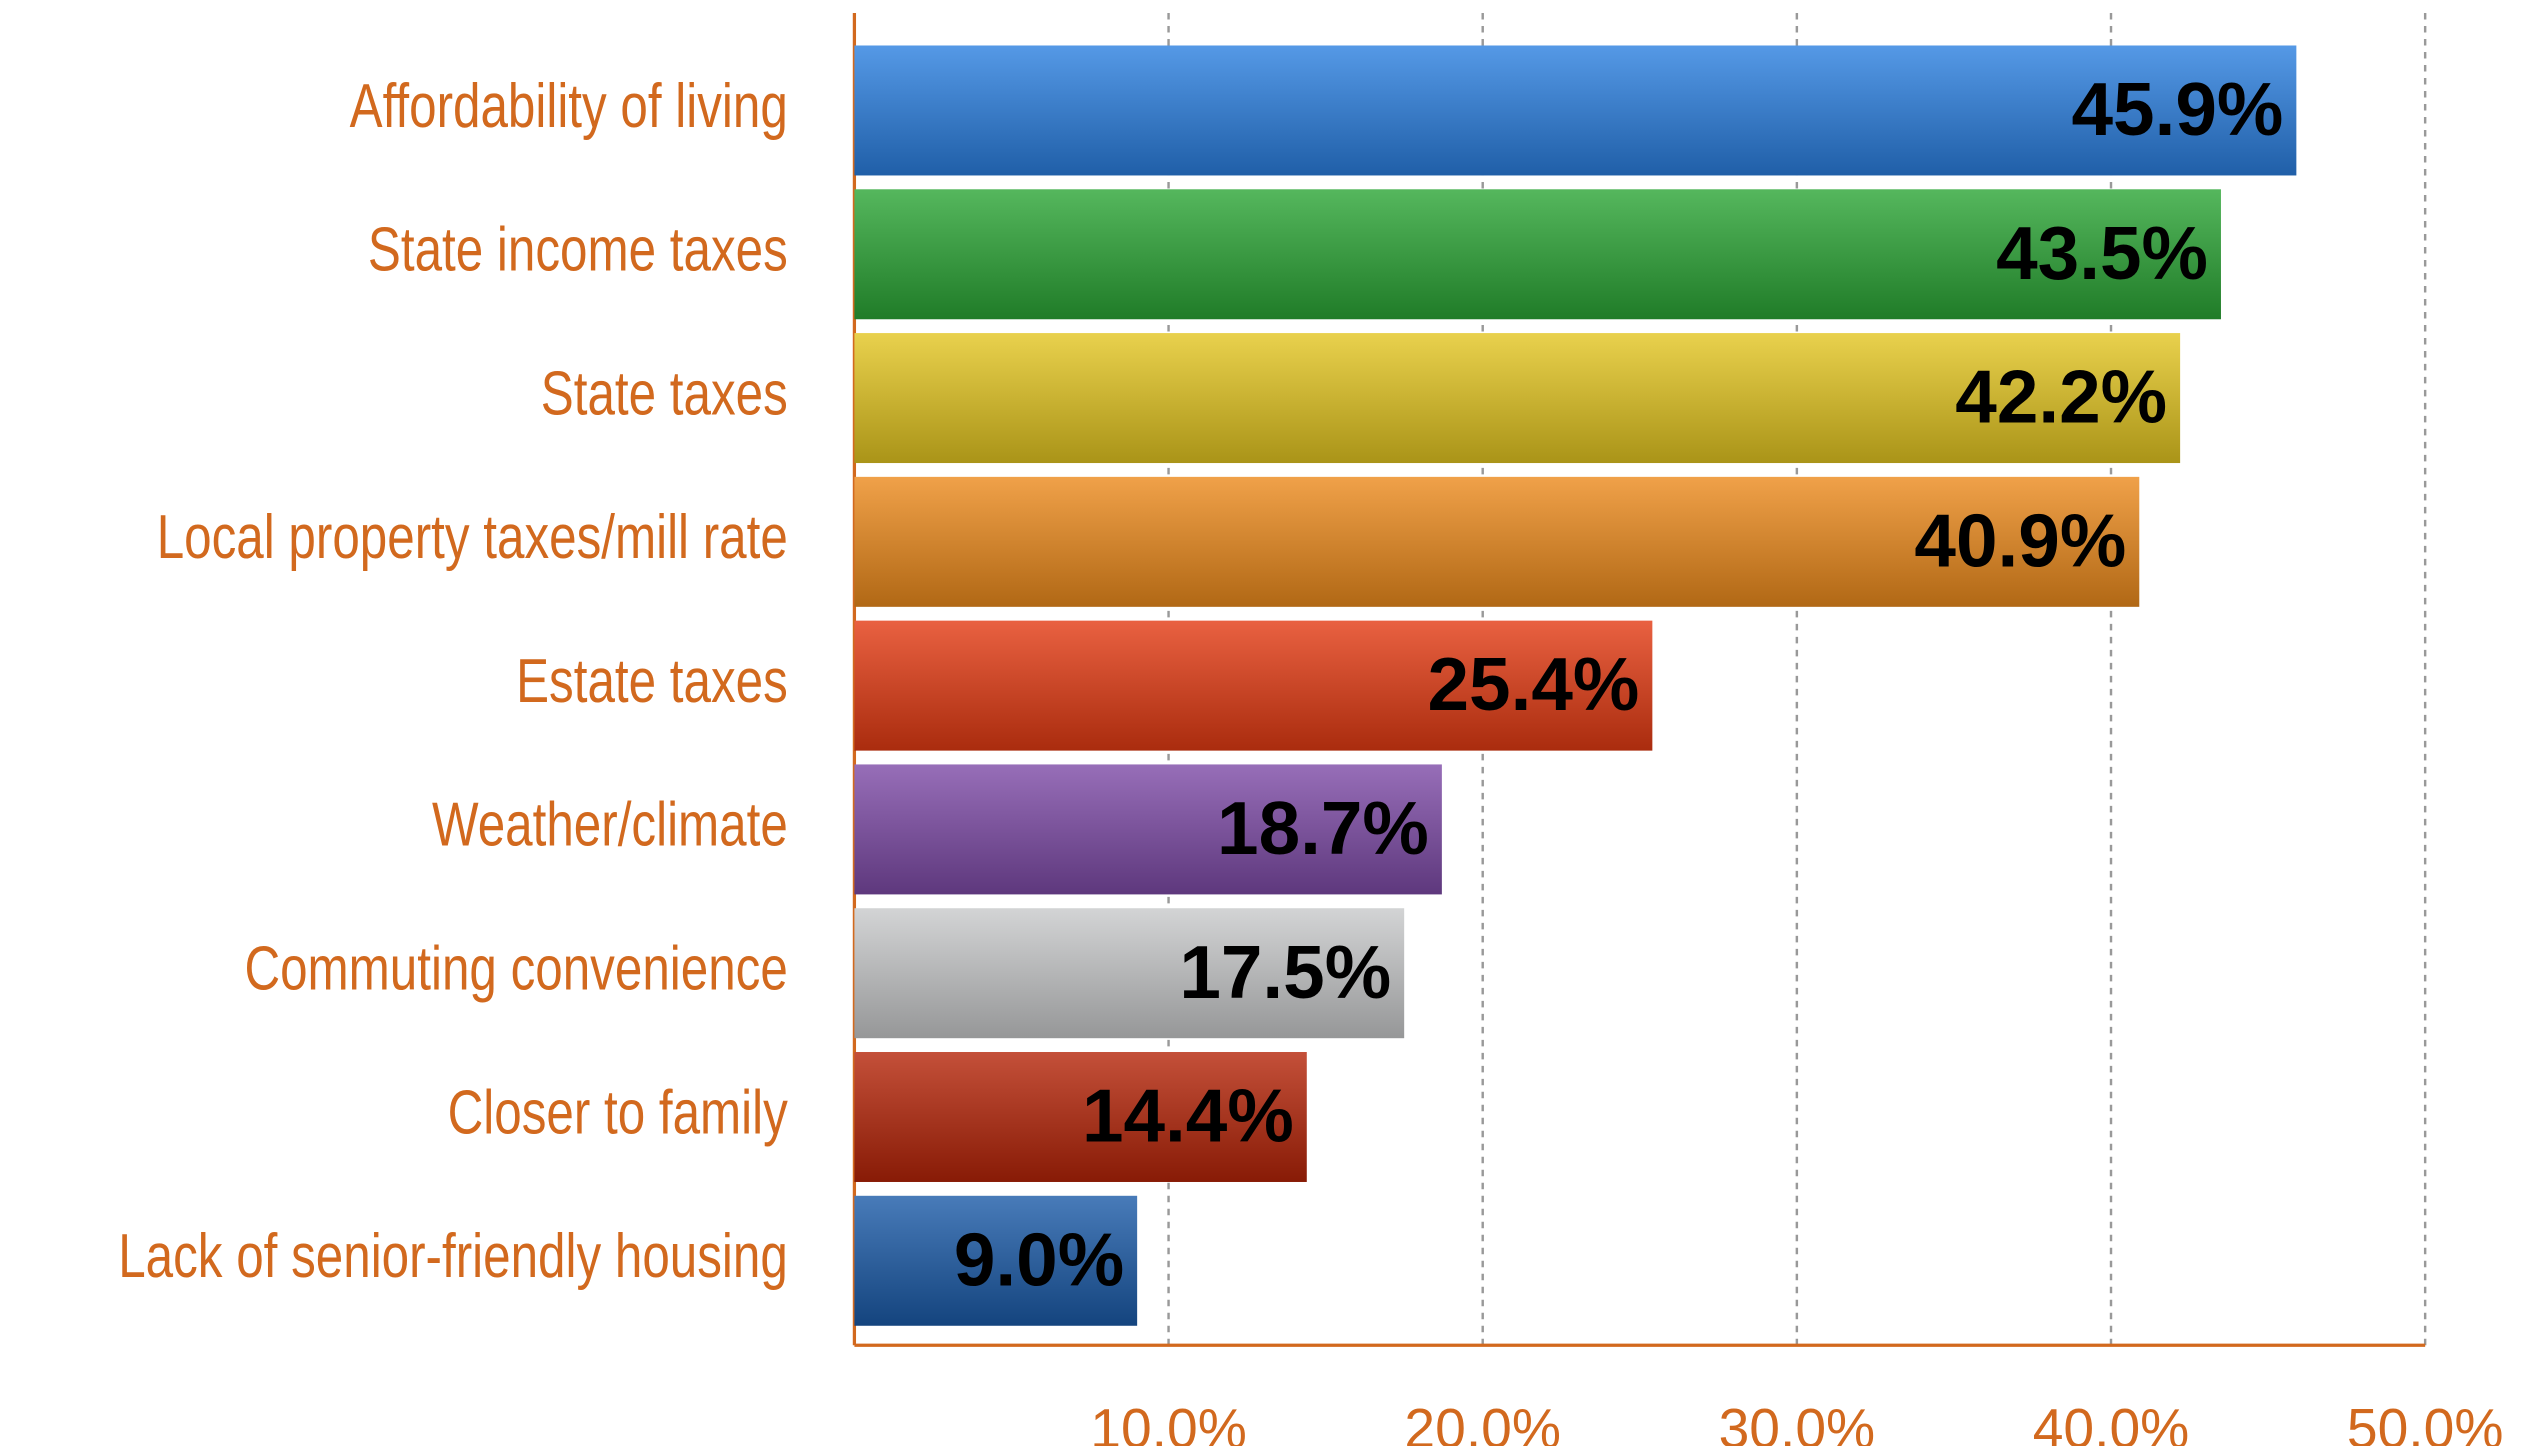 The width and height of the screenshot is (2521, 1446). What do you see at coordinates (2102, 253) in the screenshot?
I see `value-label: 43.5%` at bounding box center [2102, 253].